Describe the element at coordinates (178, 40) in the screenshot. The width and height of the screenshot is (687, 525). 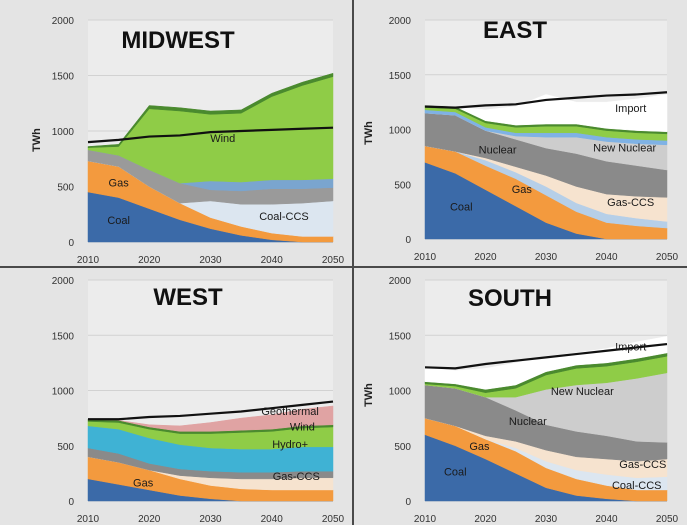
I see `chart-title: MIDWEST` at that location.